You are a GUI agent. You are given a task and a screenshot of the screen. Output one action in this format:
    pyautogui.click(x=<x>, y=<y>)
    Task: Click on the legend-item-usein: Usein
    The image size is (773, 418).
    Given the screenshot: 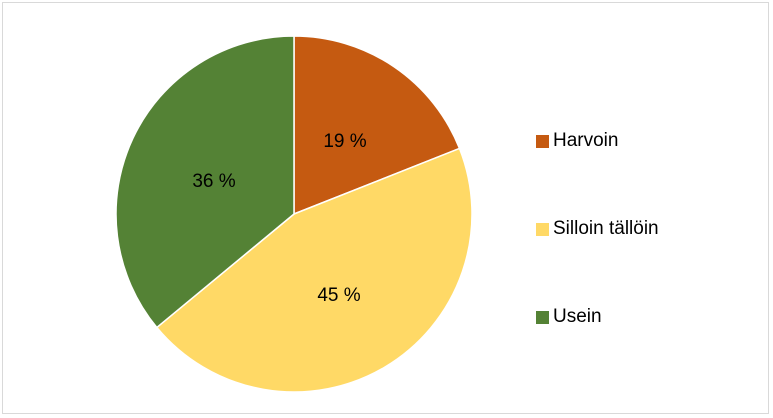 What is the action you would take?
    pyautogui.click(x=569, y=317)
    